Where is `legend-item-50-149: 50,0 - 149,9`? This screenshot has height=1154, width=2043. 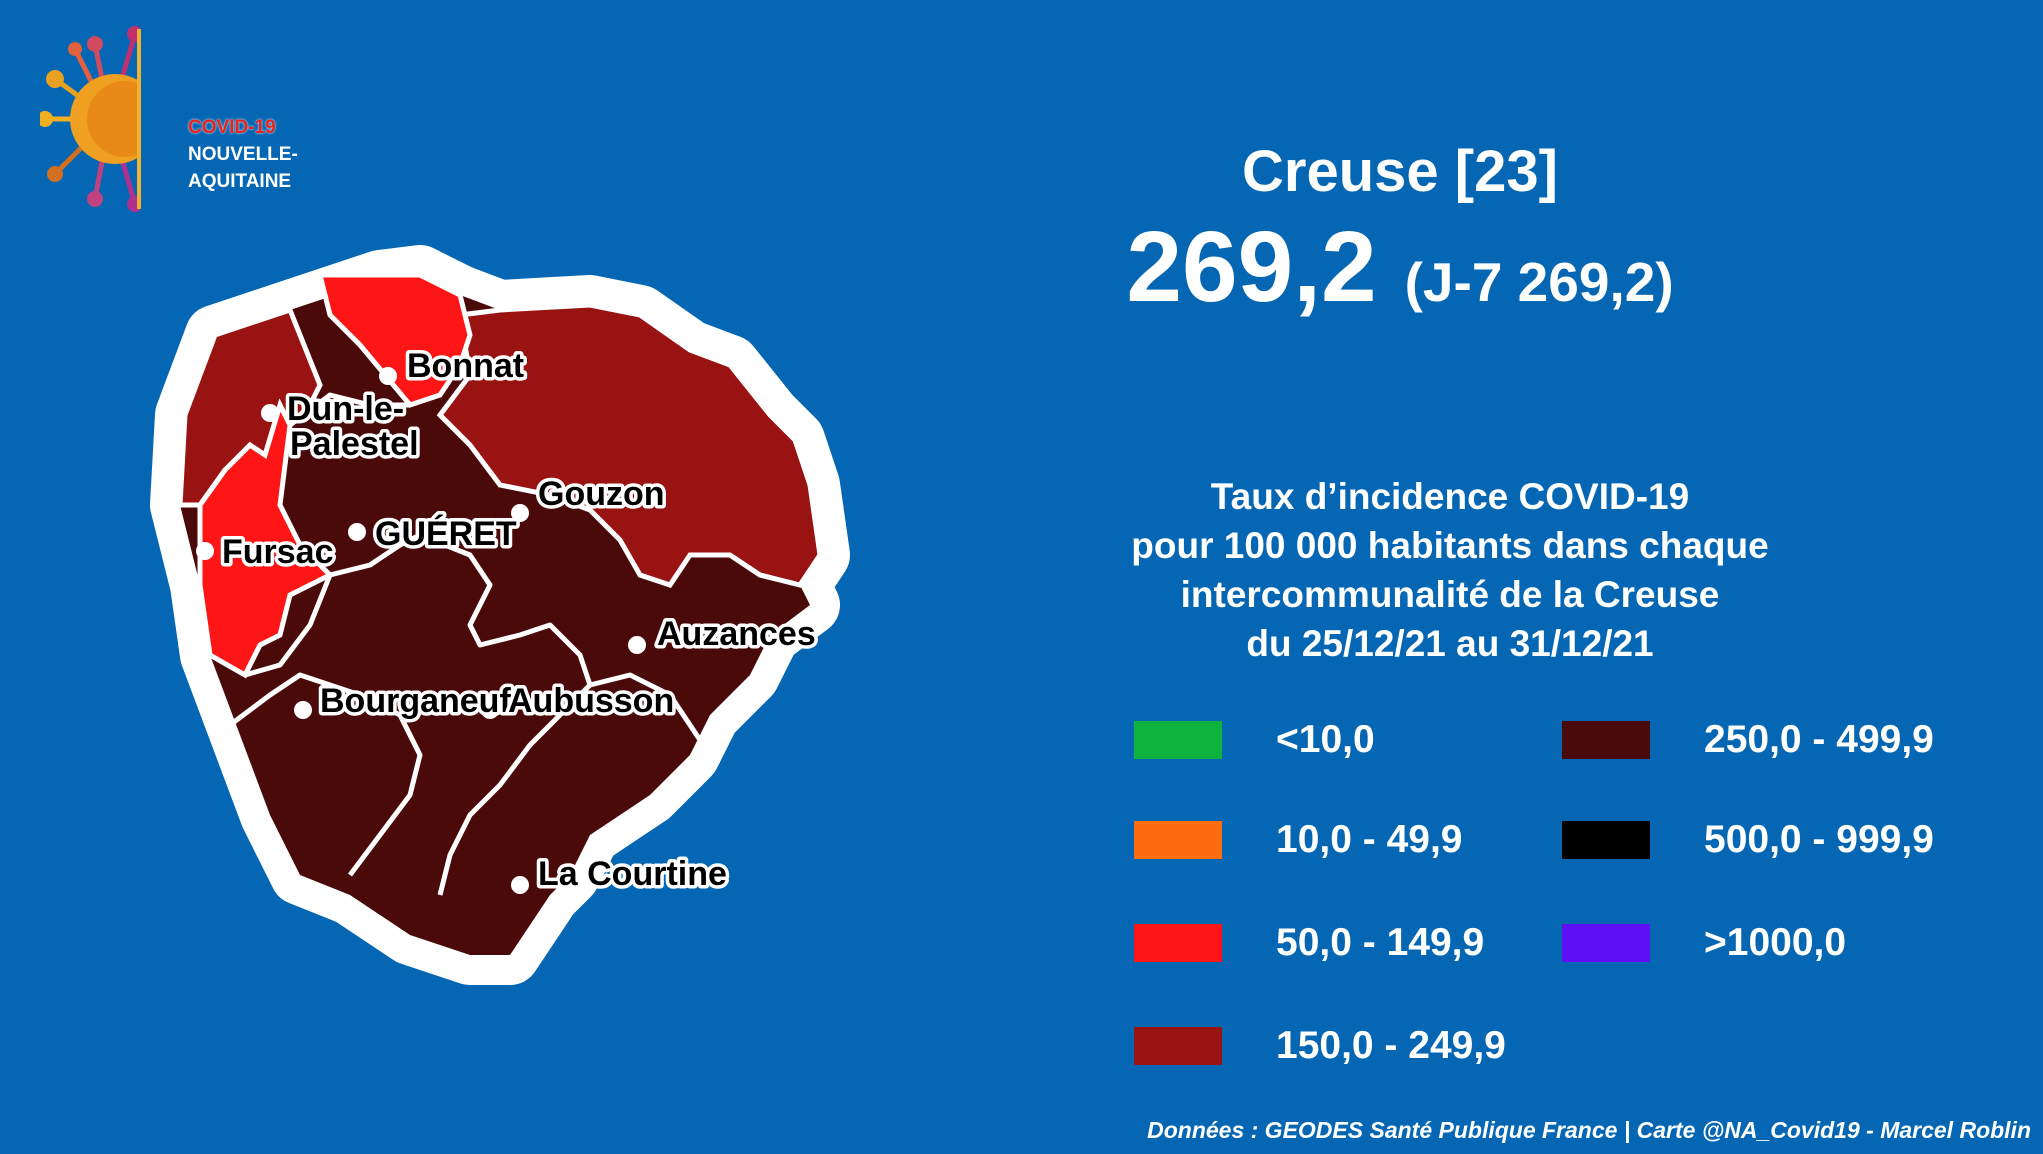
legend-item-50-149: 50,0 - 149,9 is located at coordinates (1309, 943).